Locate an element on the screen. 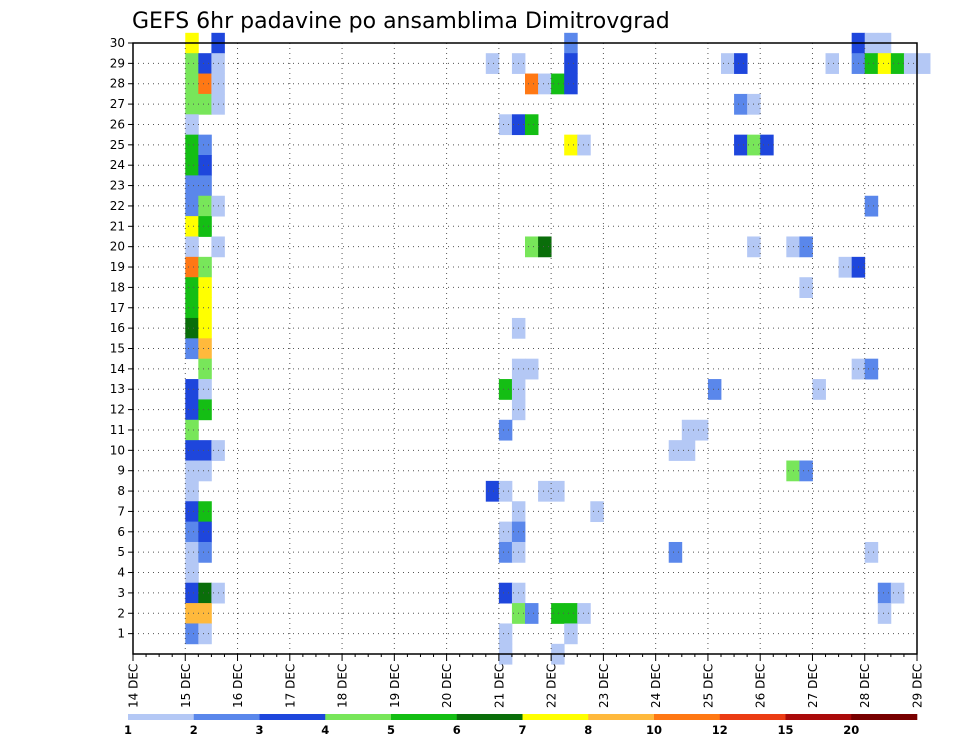 Image resolution: width=960 pixels, height=742 pixels. y-tick-label: 19 is located at coordinates (117, 267).